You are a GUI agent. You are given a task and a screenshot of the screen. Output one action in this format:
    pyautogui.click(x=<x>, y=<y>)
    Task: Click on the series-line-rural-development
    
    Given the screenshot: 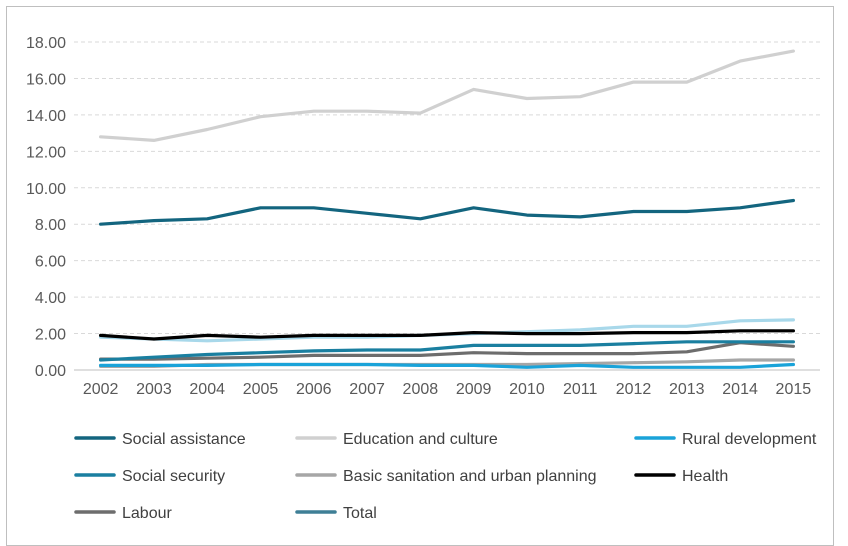 What is the action you would take?
    pyautogui.click(x=447, y=366)
    